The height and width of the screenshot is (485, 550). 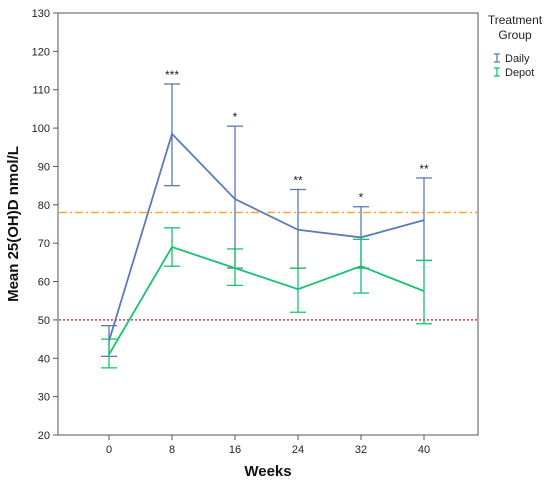 What do you see at coordinates (172, 450) in the screenshot?
I see `x-tick-label: 8` at bounding box center [172, 450].